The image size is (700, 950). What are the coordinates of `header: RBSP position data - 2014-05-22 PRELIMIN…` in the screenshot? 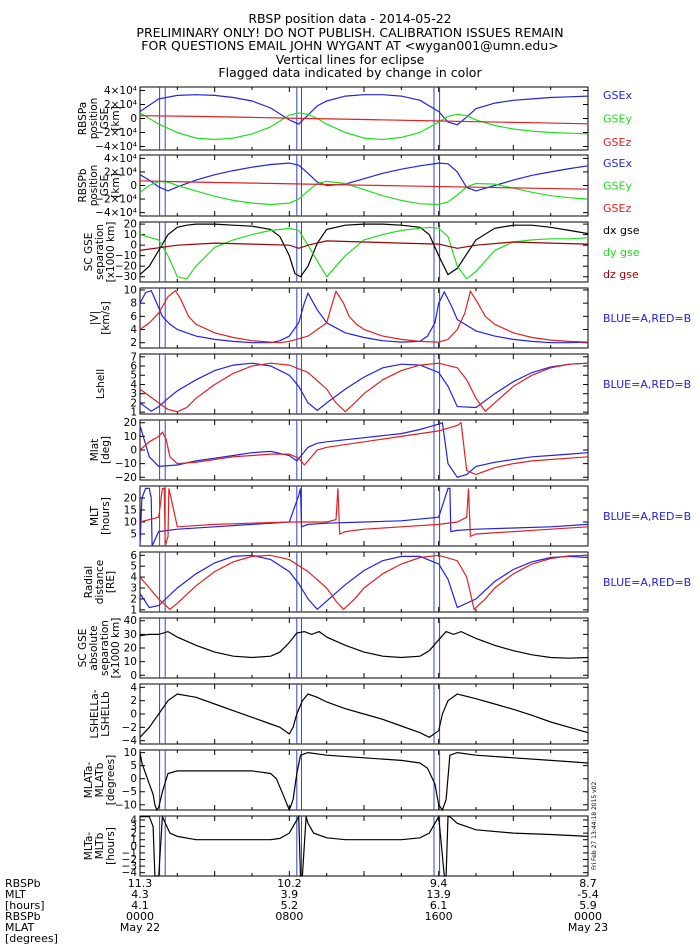 It's located at (350, 46).